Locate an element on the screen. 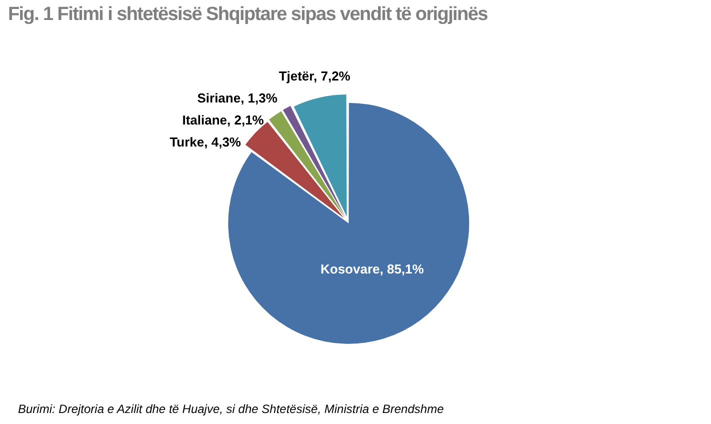 The image size is (711, 424). slice-label: Italiane, 2,1% is located at coordinates (223, 120).